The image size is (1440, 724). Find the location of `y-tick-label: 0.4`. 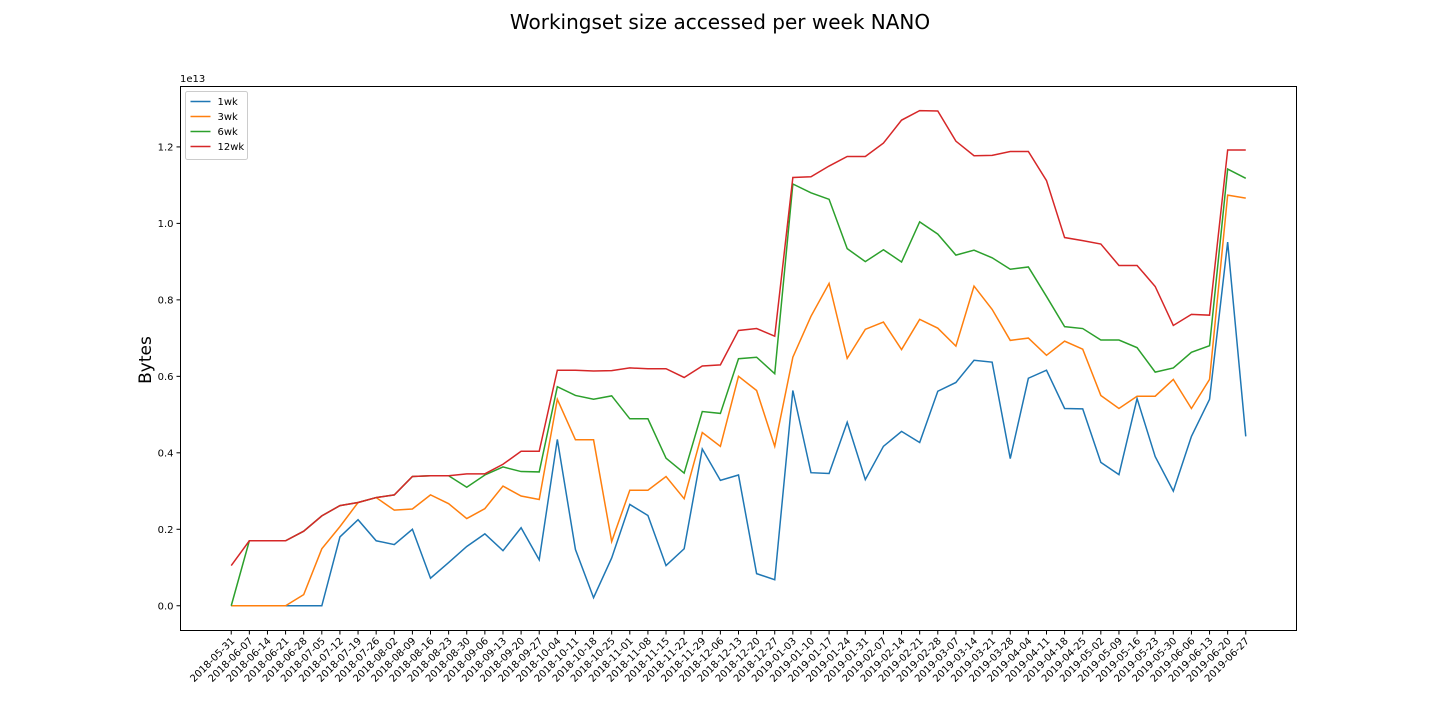

y-tick-label: 0.4 is located at coordinates (166, 453).